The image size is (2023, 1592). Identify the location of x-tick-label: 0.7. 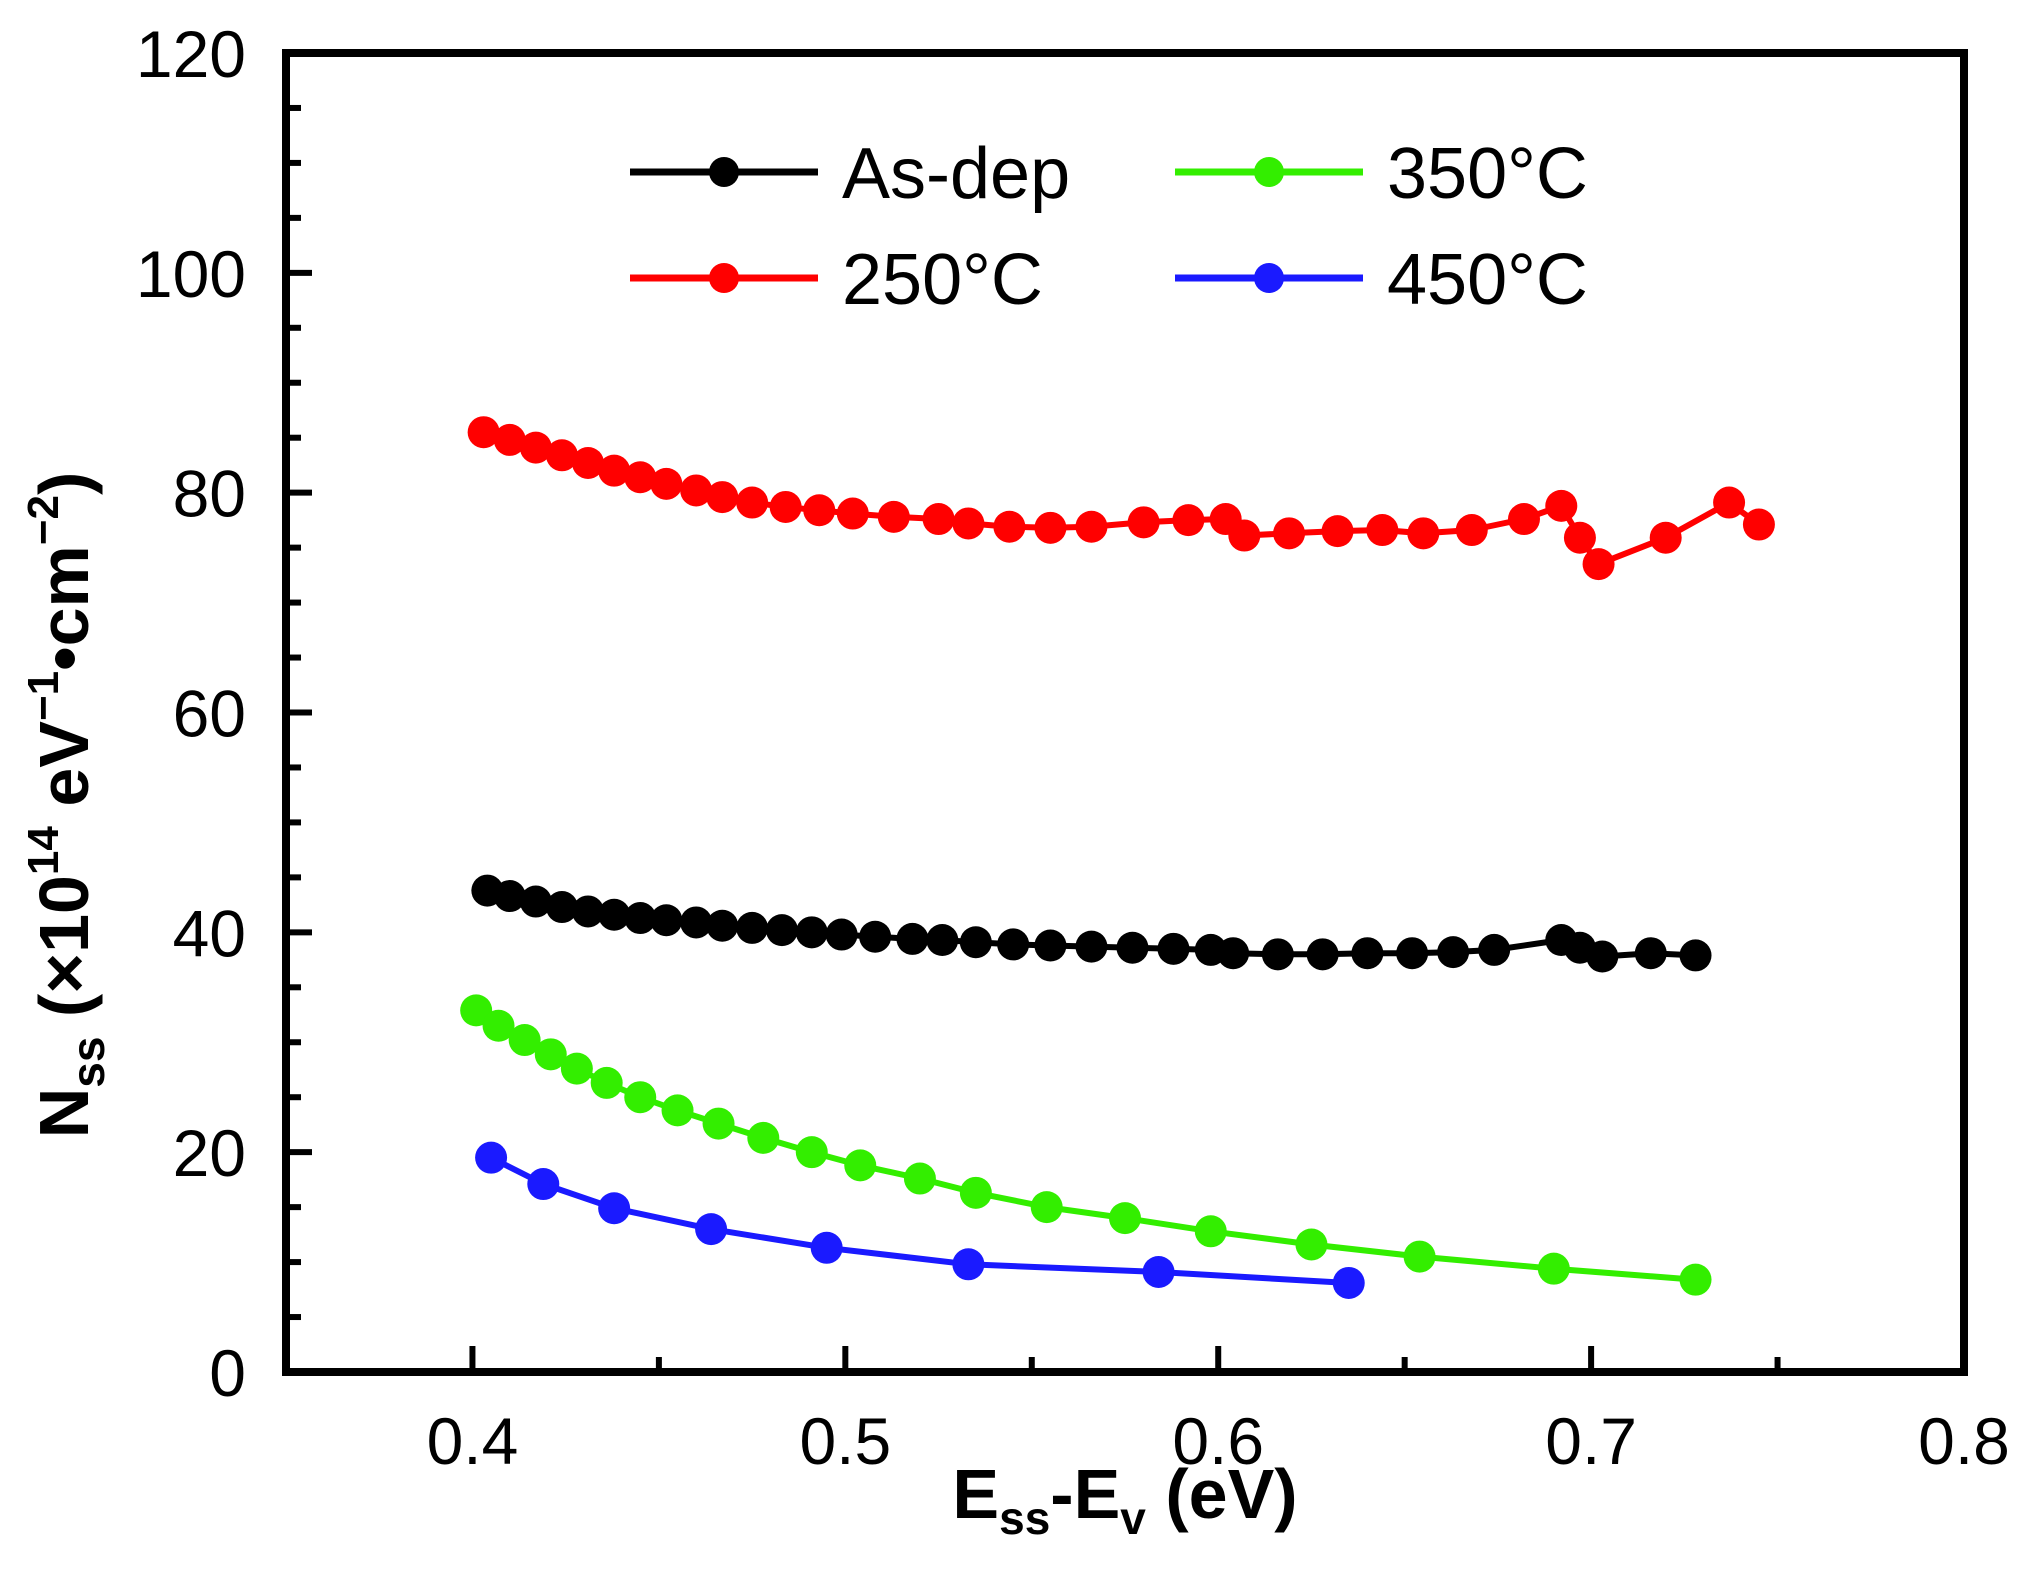
(1591, 1441).